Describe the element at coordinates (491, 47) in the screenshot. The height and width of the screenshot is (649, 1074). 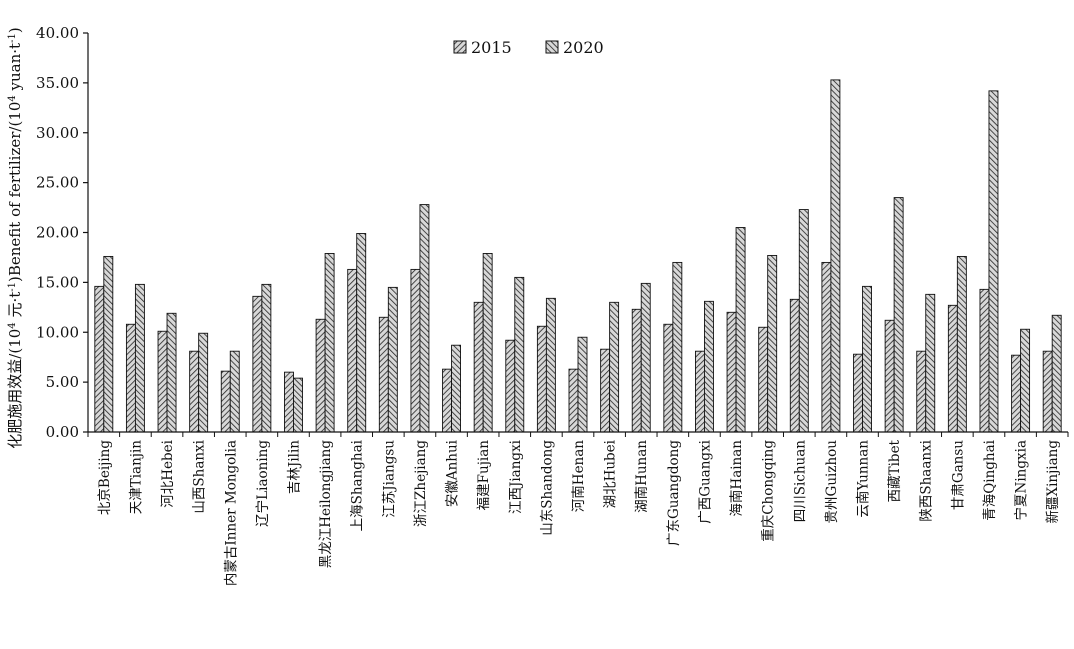
I see `legend-label-2015: 2015` at that location.